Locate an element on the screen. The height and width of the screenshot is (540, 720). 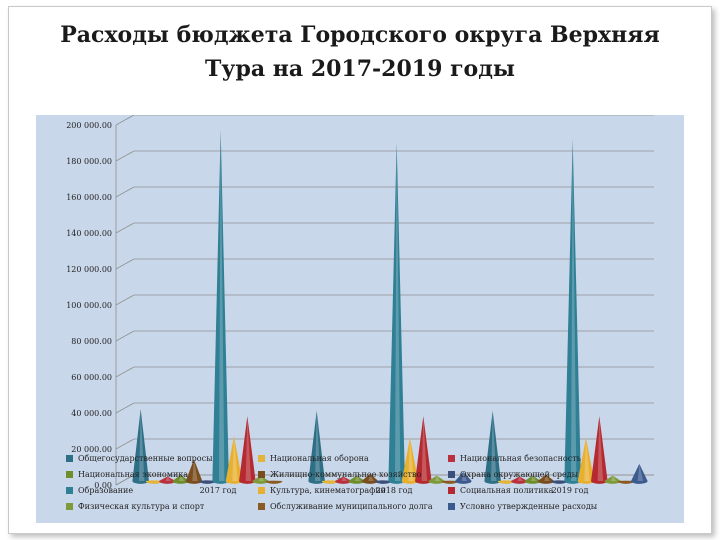
legend-label: Культура, кинематография is located at coordinates (328, 490).